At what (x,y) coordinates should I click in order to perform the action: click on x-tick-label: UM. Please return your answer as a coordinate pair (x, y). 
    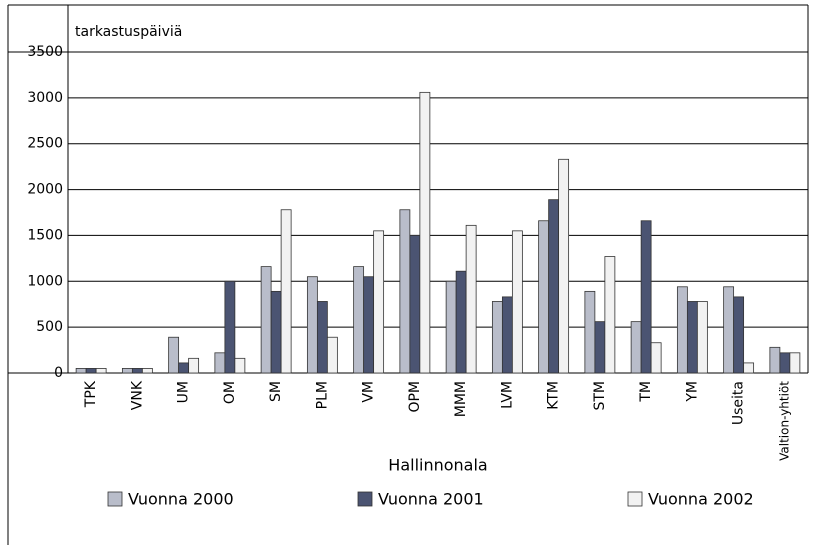
    Looking at the image, I should click on (184, 392).